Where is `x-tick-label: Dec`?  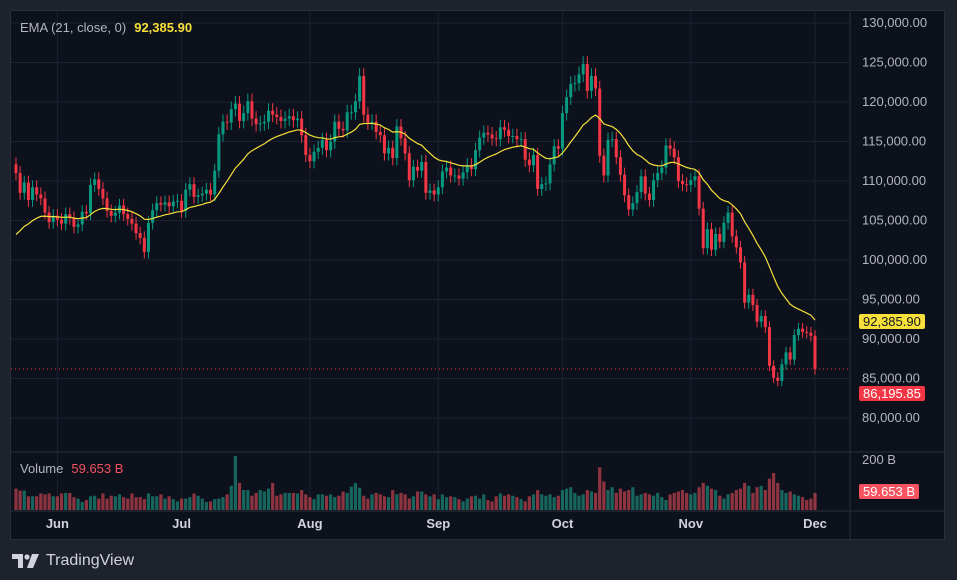
x-tick-label: Dec is located at coordinates (815, 523).